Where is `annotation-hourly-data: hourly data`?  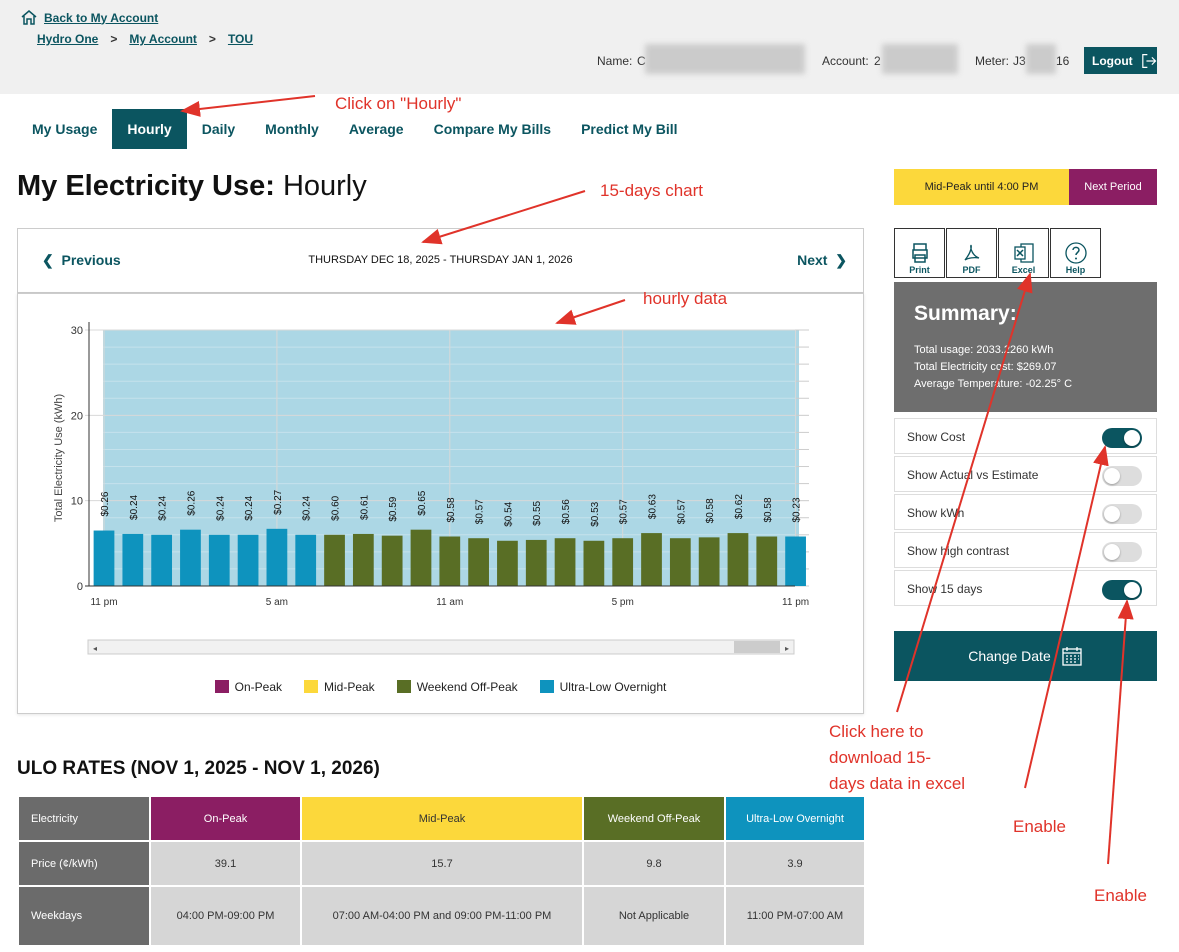
annotation-hourly-data: hourly data is located at coordinates (685, 298).